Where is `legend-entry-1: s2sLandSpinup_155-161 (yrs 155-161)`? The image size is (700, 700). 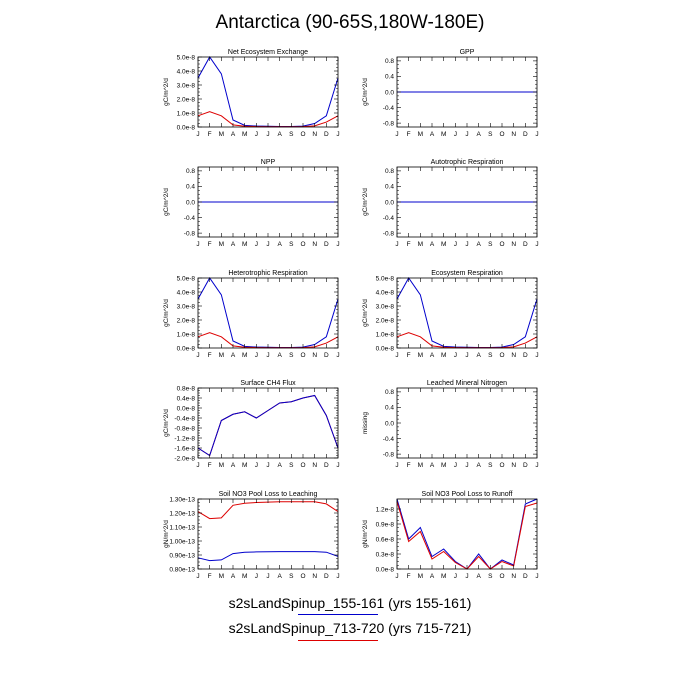
legend-entry-1: s2sLandSpinup_155-161 (yrs 155-161) is located at coordinates (350, 603).